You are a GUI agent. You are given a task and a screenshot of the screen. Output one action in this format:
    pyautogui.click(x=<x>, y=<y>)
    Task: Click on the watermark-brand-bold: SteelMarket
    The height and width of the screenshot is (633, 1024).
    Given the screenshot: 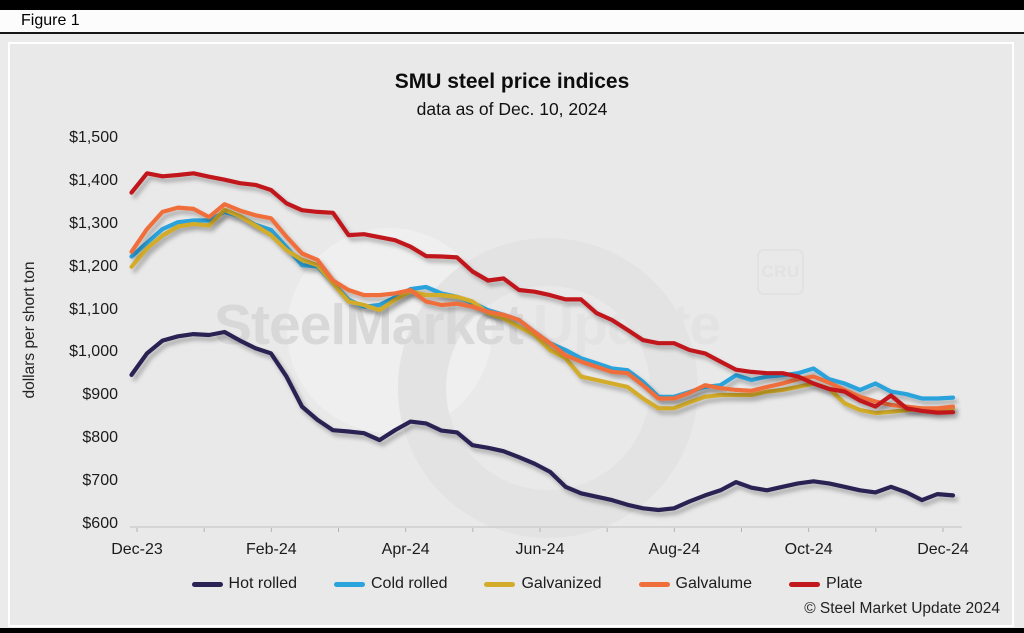 What is the action you would take?
    pyautogui.click(x=369, y=325)
    